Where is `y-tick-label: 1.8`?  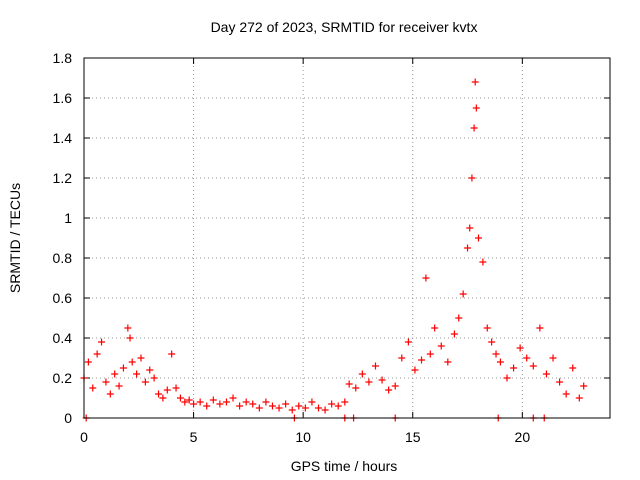 y-tick-label: 1.8 is located at coordinates (63, 58).